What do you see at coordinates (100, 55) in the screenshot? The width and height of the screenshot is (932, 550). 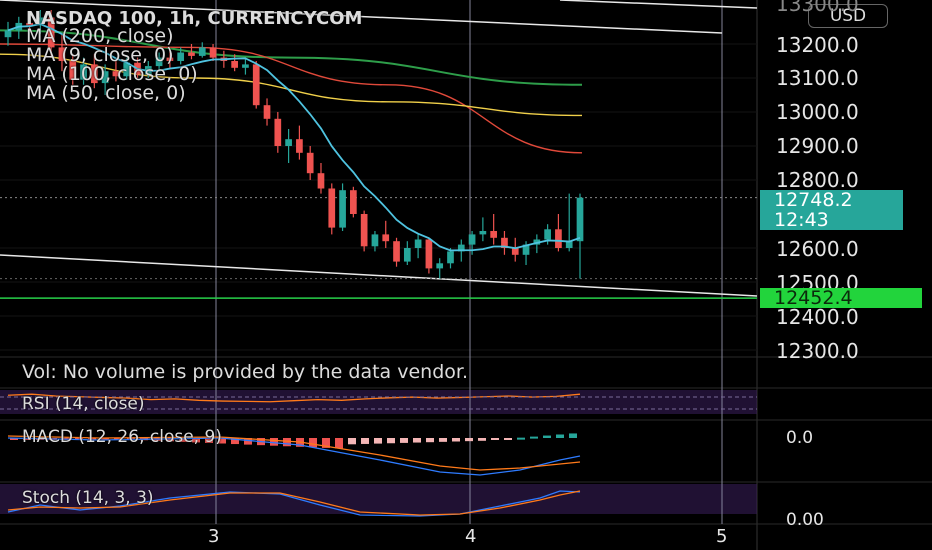 I see `legend-ma9: MA (9, close, 0)` at bounding box center [100, 55].